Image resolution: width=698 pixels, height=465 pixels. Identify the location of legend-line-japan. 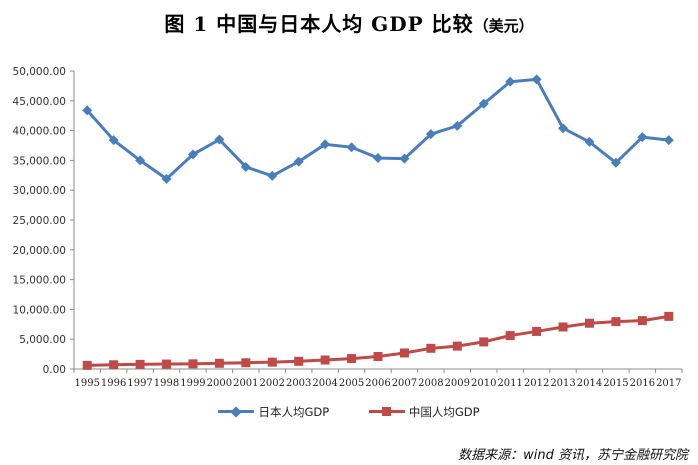
(236, 411).